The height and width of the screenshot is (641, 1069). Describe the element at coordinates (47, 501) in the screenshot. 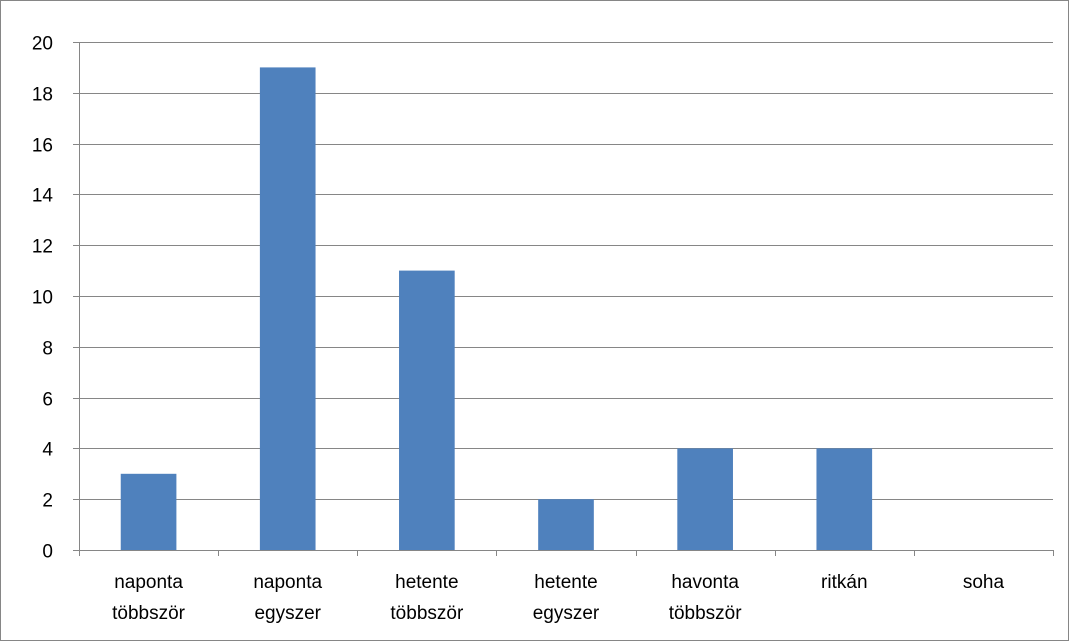

I see `y-tick-label: 2` at that location.